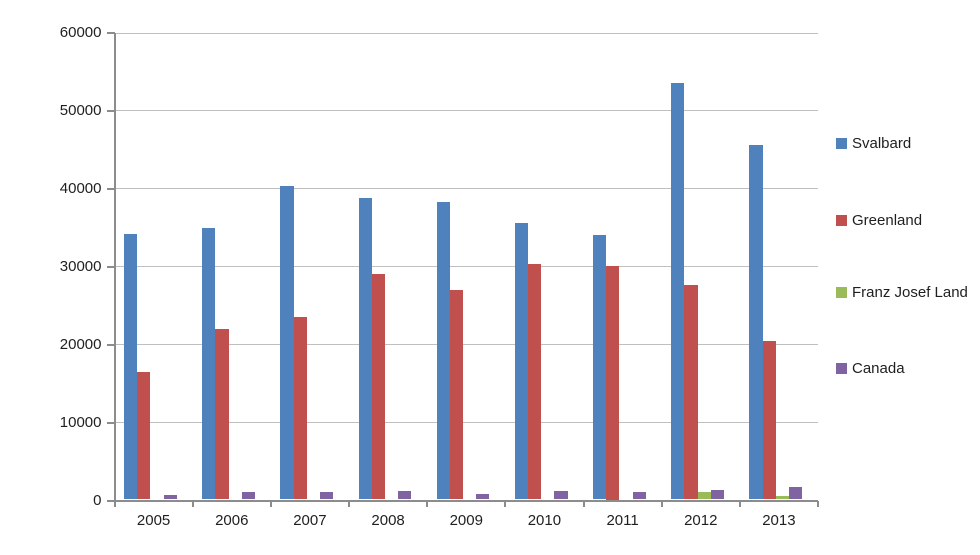 The width and height of the screenshot is (980, 555). Describe the element at coordinates (248, 495) in the screenshot. I see `bar-canada-2006` at that location.